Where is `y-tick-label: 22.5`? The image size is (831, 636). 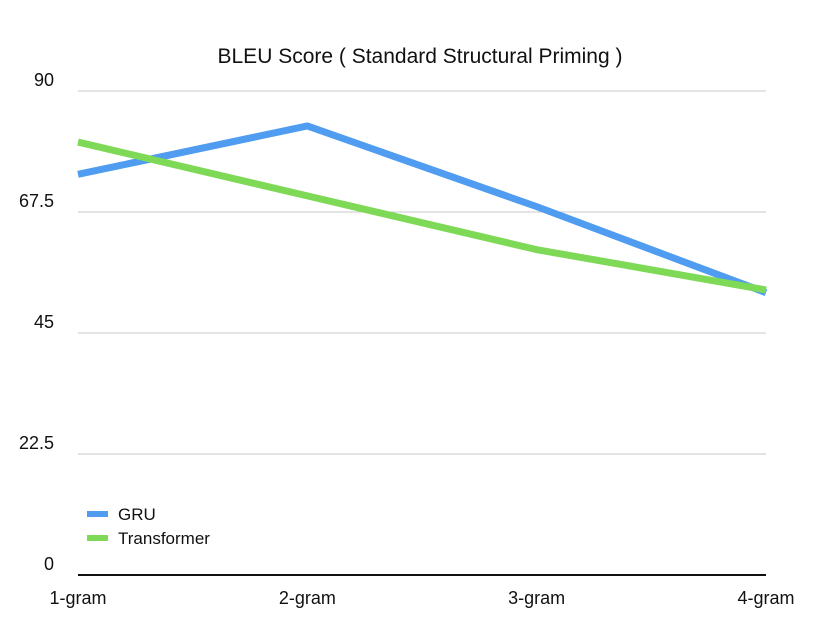 y-tick-label: 22.5 is located at coordinates (36, 443).